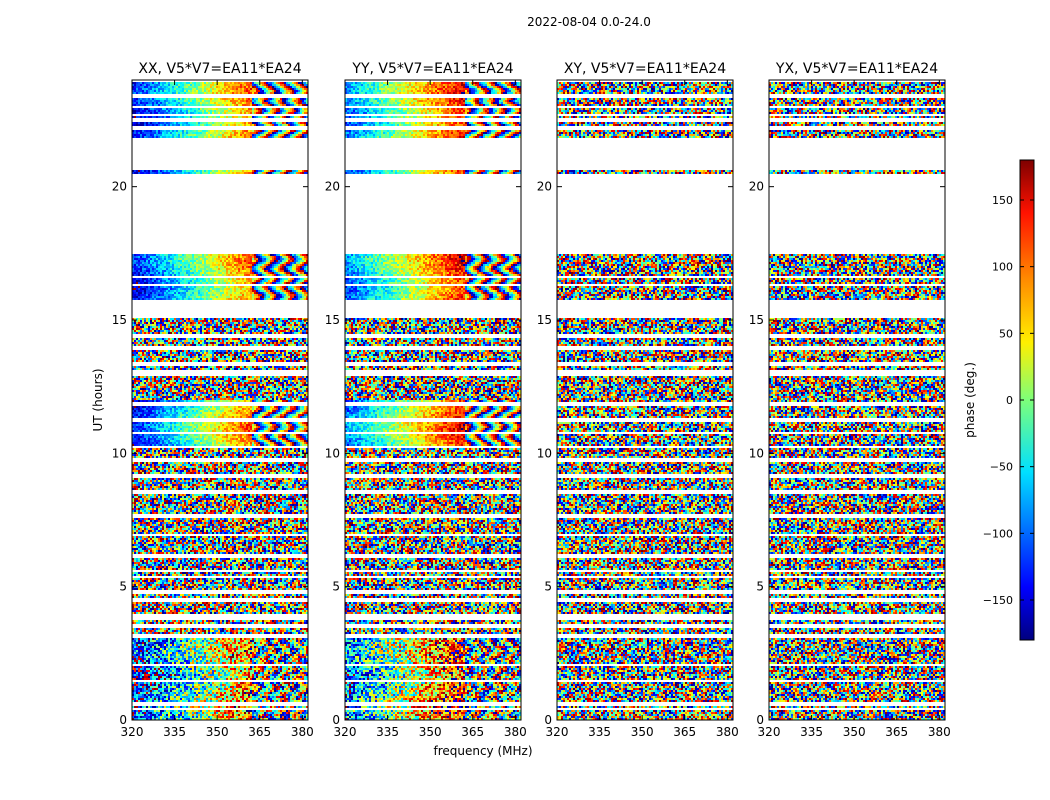 This screenshot has height=800, width=1050. What do you see at coordinates (998, 533) in the screenshot?
I see `colorbar-tick-label: −100` at bounding box center [998, 533].